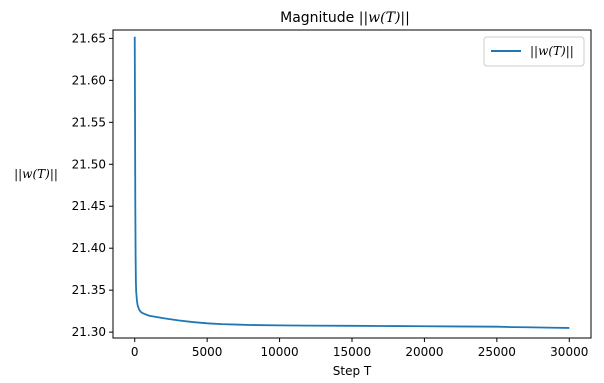 The image size is (604, 383). What do you see at coordinates (497, 352) in the screenshot?
I see `x-tick-label: 25000` at bounding box center [497, 352].